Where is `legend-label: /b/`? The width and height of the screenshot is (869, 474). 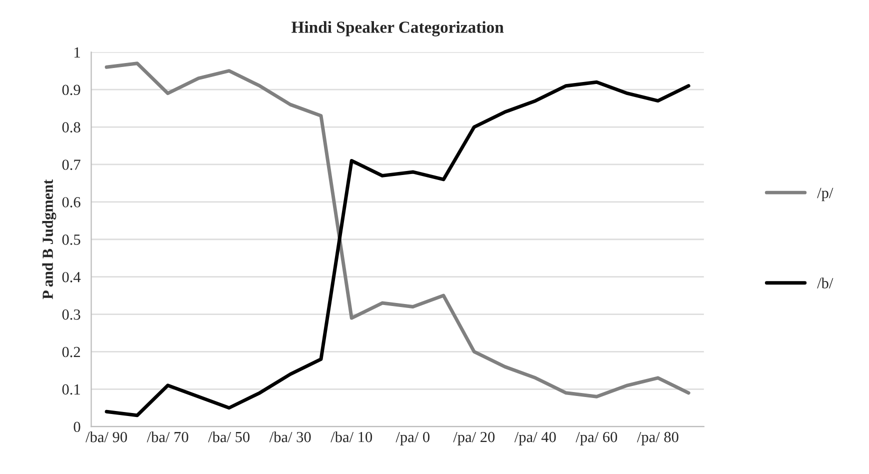 legend-label: /b/ is located at coordinates (825, 283).